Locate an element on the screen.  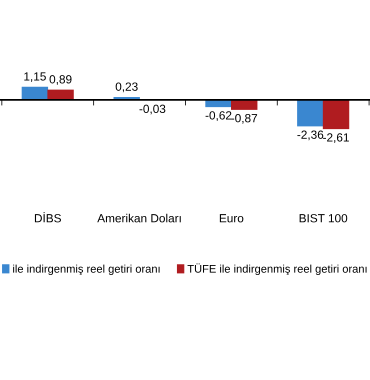
legend-label: TÜFE ile indirgenmiş reel getiri oranı is located at coordinates (277, 269).